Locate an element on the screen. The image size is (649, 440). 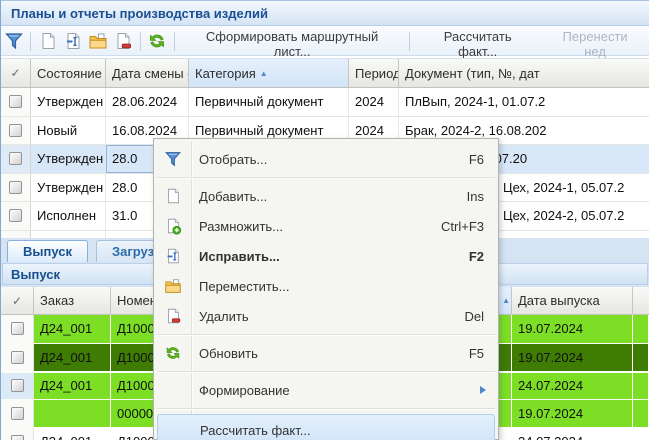
window-titlebar: Планы и отчеты производства изделий is located at coordinates (325, 13).